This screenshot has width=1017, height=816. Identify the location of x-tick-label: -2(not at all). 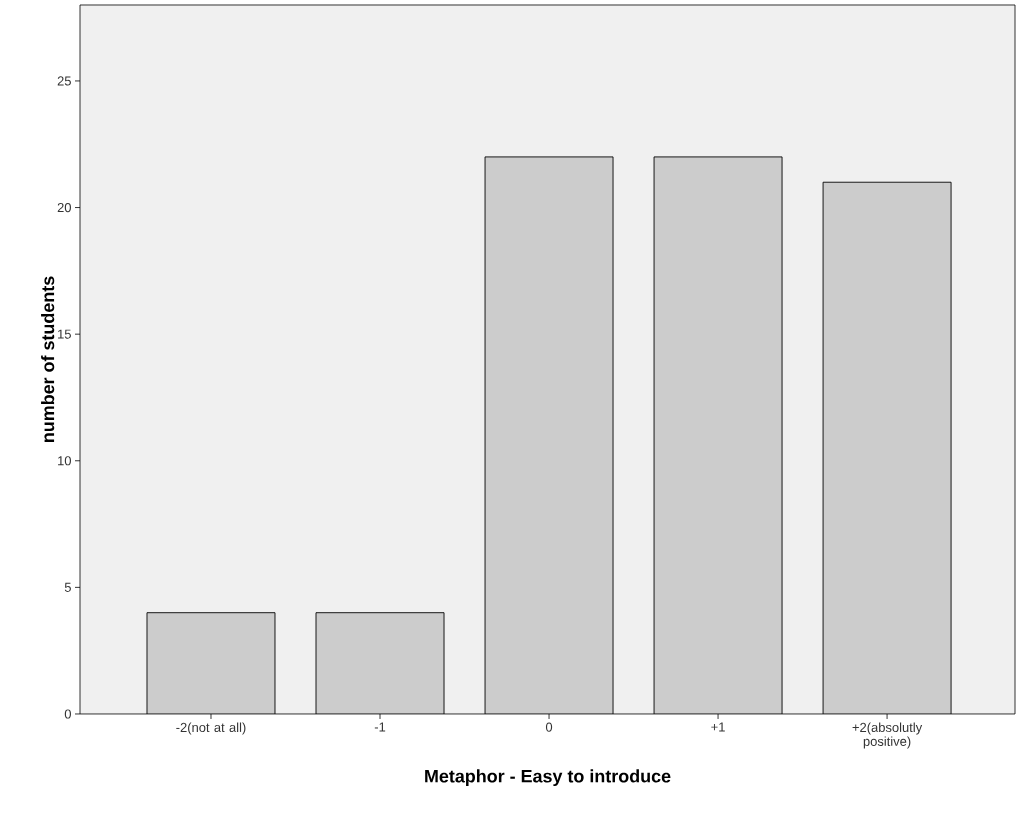
(211, 728).